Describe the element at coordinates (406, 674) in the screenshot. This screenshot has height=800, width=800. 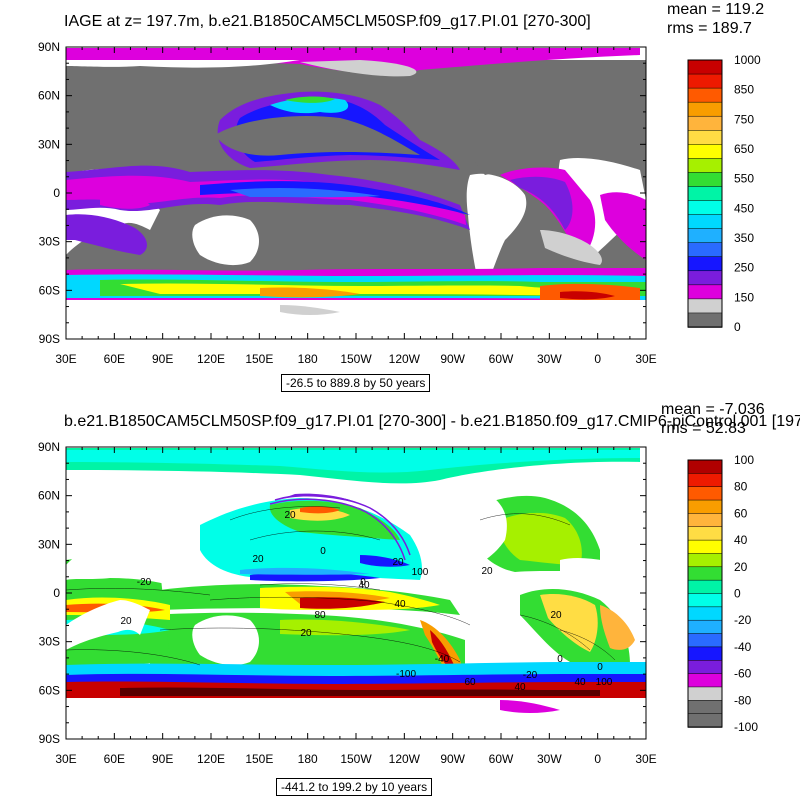
I see `contour-label: -100` at that location.